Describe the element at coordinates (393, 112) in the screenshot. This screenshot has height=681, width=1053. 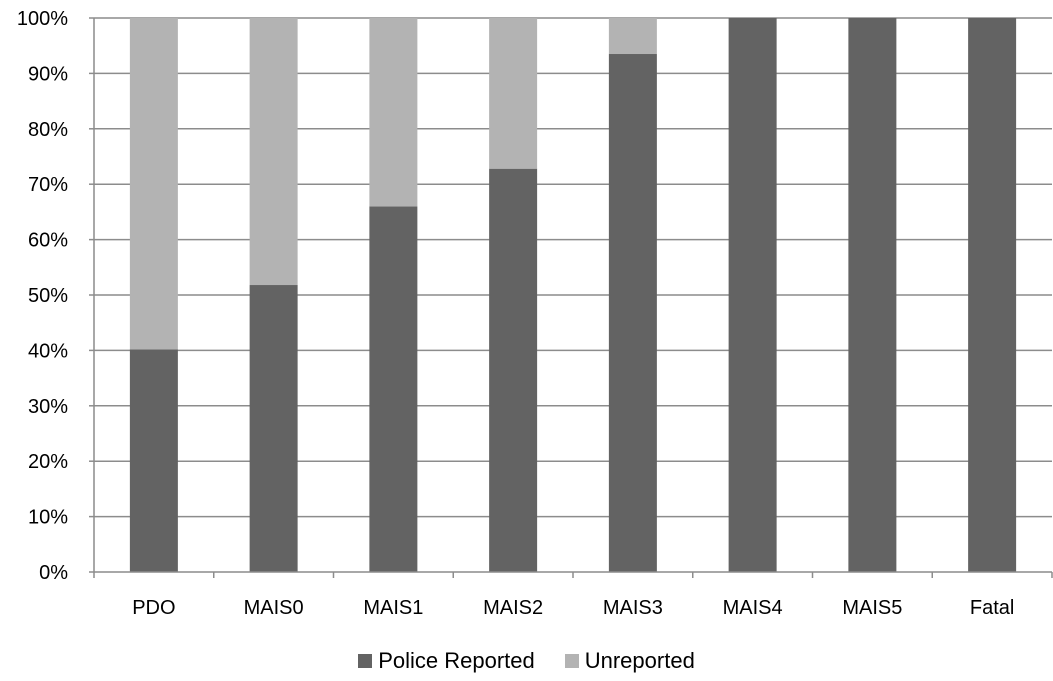
I see `bar-unreported-mais1` at that location.